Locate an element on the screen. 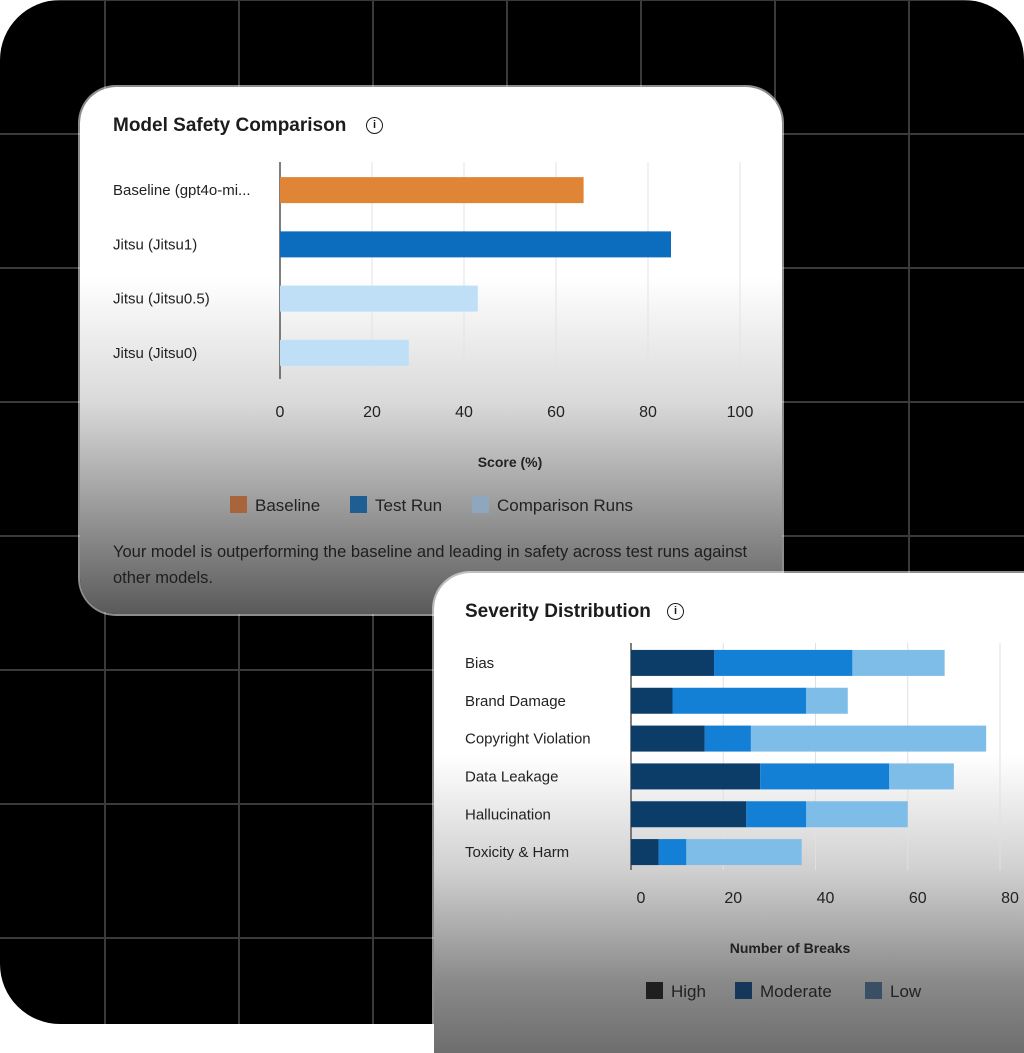 The height and width of the screenshot is (1053, 1024). y-tick-label: Hallucination is located at coordinates (508, 814).